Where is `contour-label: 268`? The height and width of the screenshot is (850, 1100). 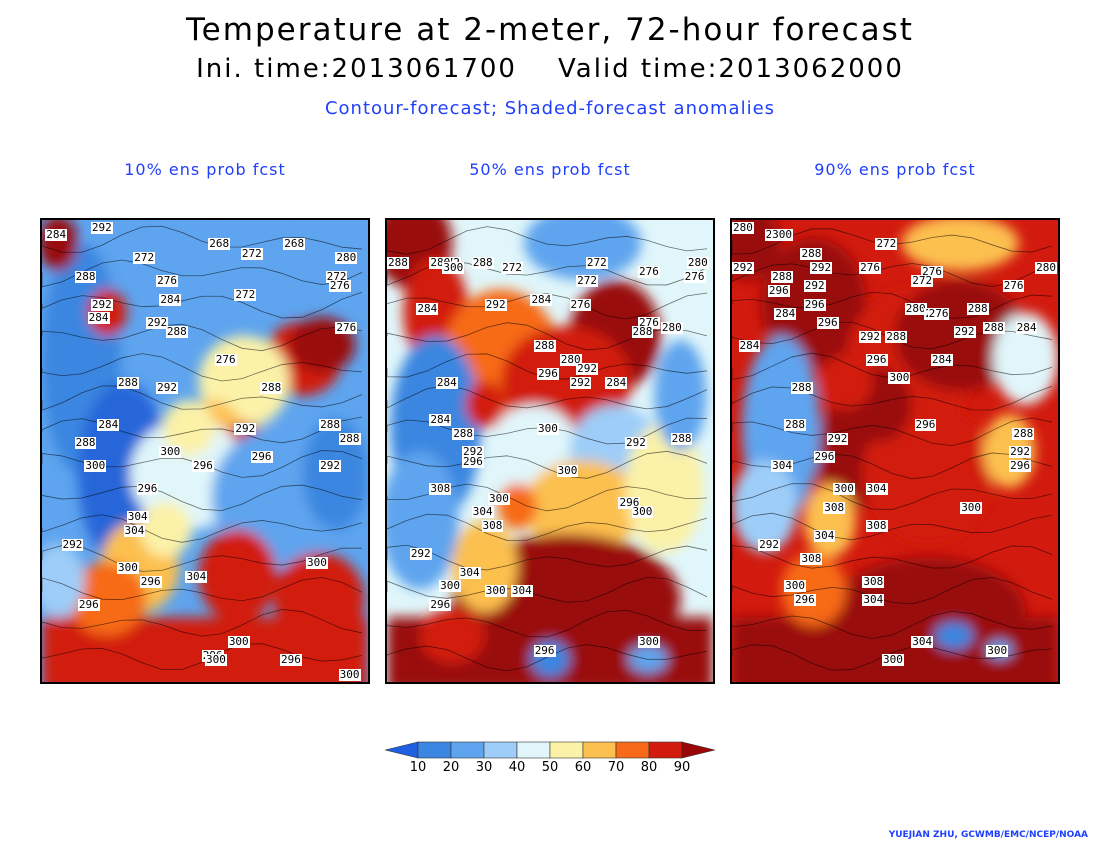 contour-label: 268 is located at coordinates (294, 244).